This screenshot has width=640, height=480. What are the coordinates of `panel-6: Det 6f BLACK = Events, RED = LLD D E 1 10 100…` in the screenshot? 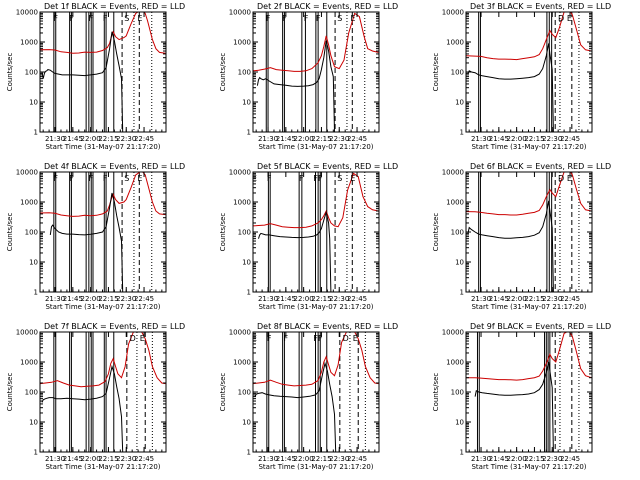 It's located at (521, 236).